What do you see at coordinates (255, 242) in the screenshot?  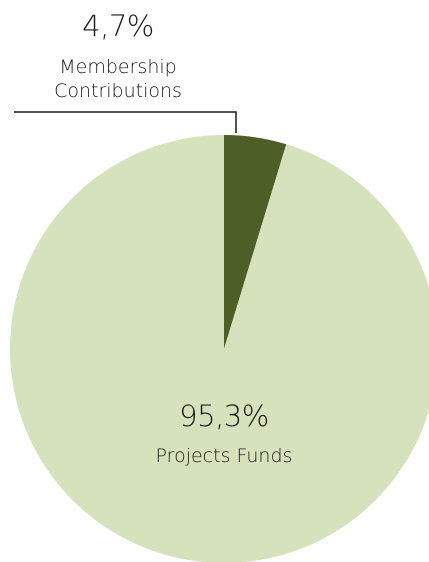 I see `pie-slice` at bounding box center [255, 242].